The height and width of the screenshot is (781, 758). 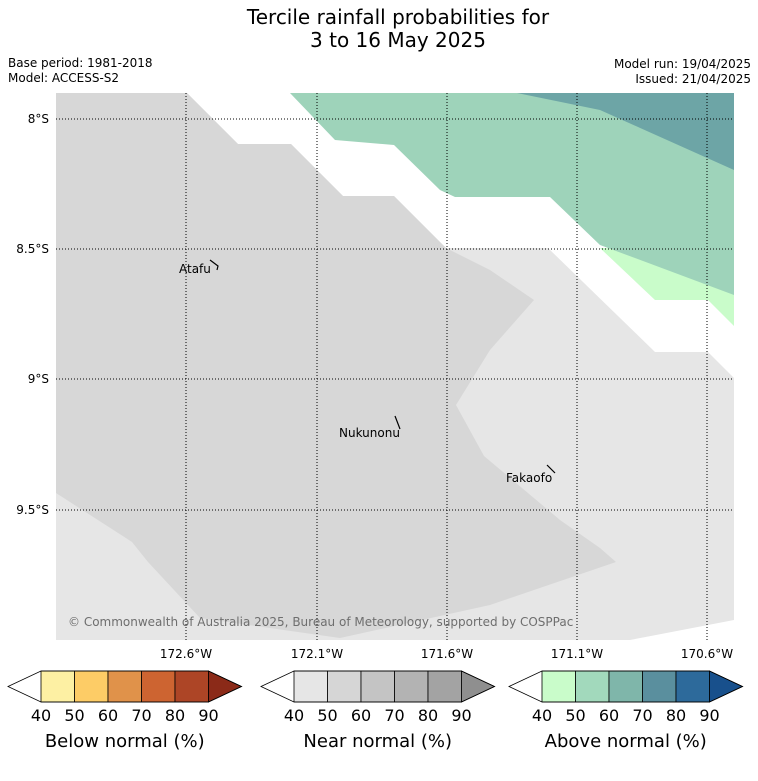 I want to click on lat-label-9-5s: 9.5°S, so click(x=32, y=510).